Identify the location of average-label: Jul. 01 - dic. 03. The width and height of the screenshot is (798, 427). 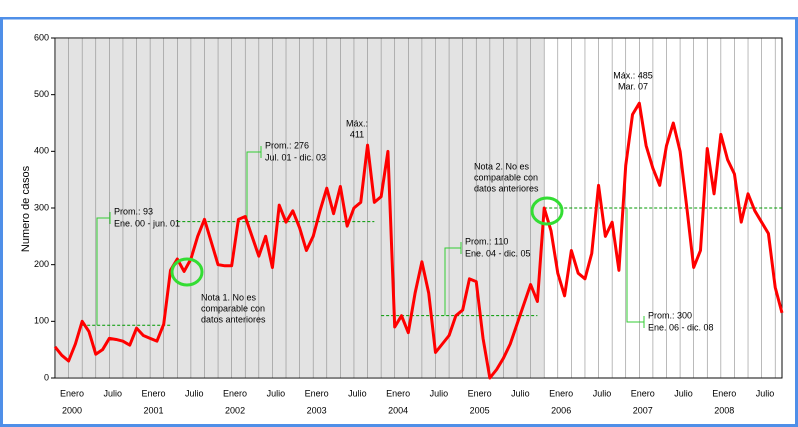
(295, 157).